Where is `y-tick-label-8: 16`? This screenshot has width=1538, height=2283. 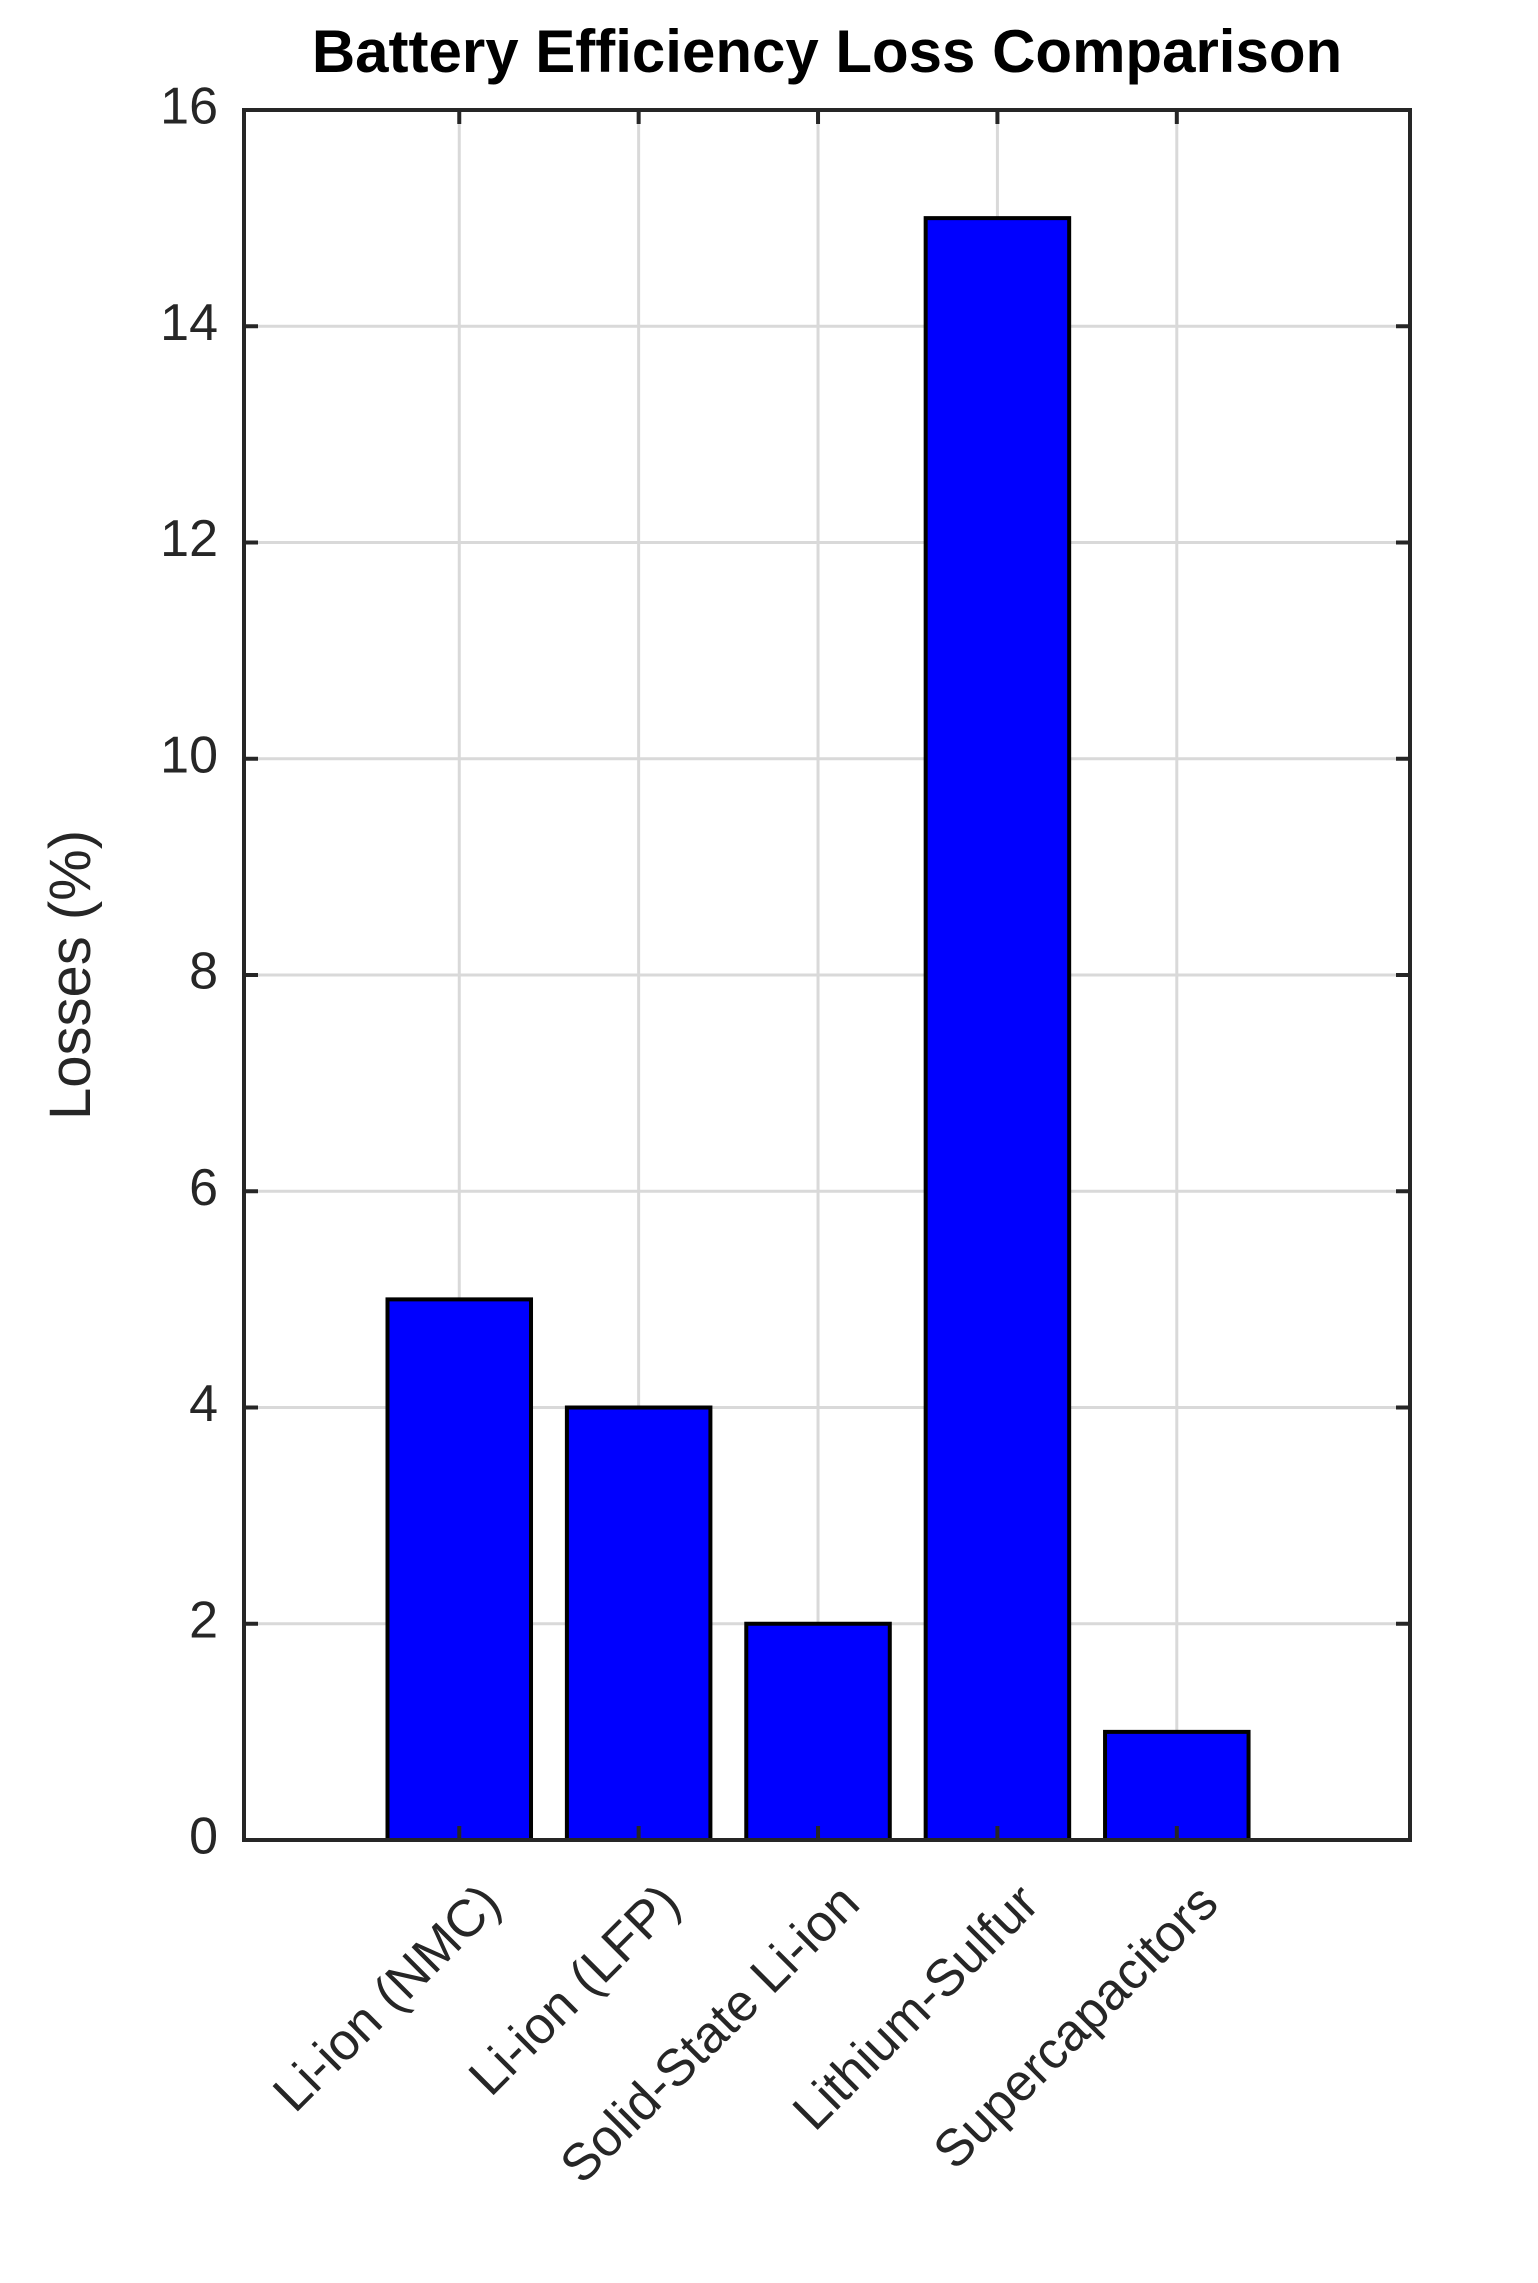 y-tick-label-8: 16 is located at coordinates (189, 107).